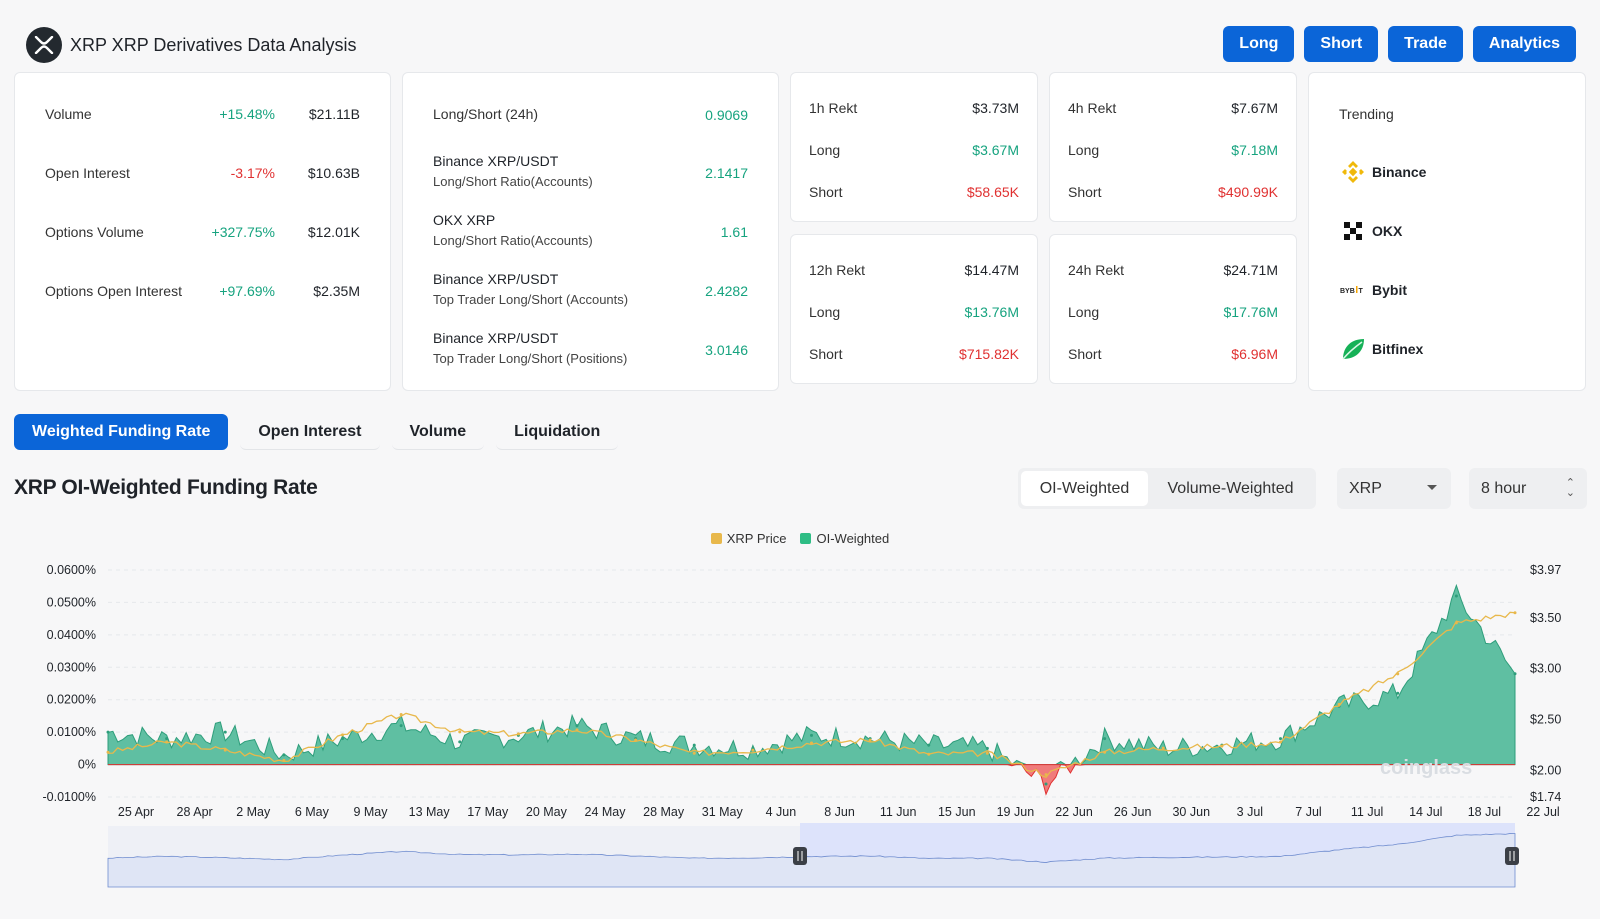 The width and height of the screenshot is (1600, 919). What do you see at coordinates (1353, 349) in the screenshot?
I see `bitfinex-icon` at bounding box center [1353, 349].